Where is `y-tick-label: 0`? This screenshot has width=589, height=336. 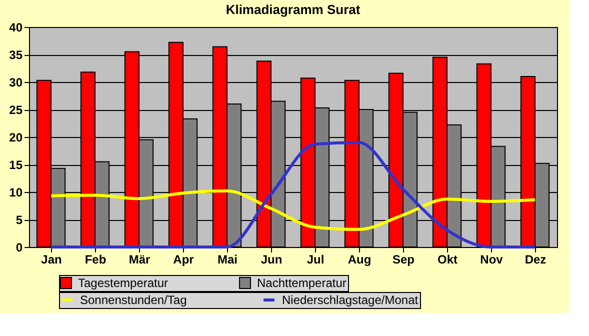
y-tick-label: 0 is located at coordinates (19, 247).